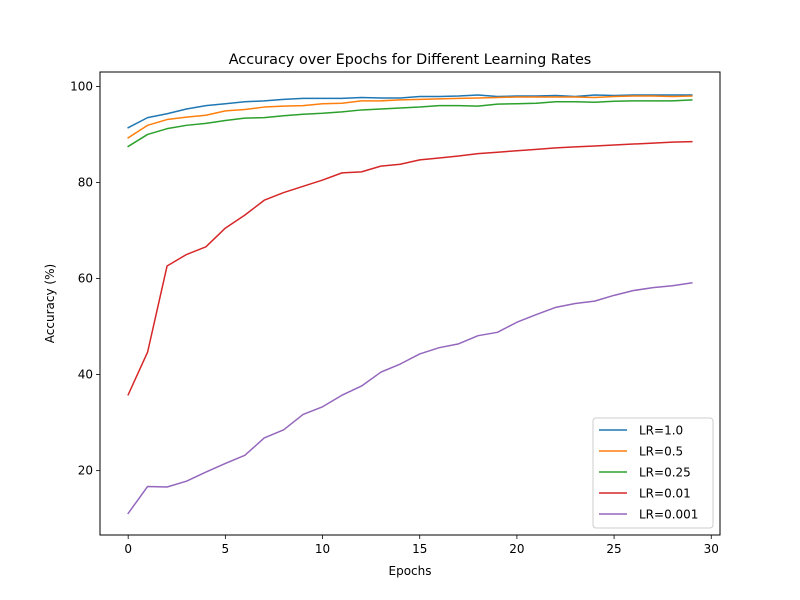  Describe the element at coordinates (322, 549) in the screenshot. I see `x-tick-label: 10` at that location.